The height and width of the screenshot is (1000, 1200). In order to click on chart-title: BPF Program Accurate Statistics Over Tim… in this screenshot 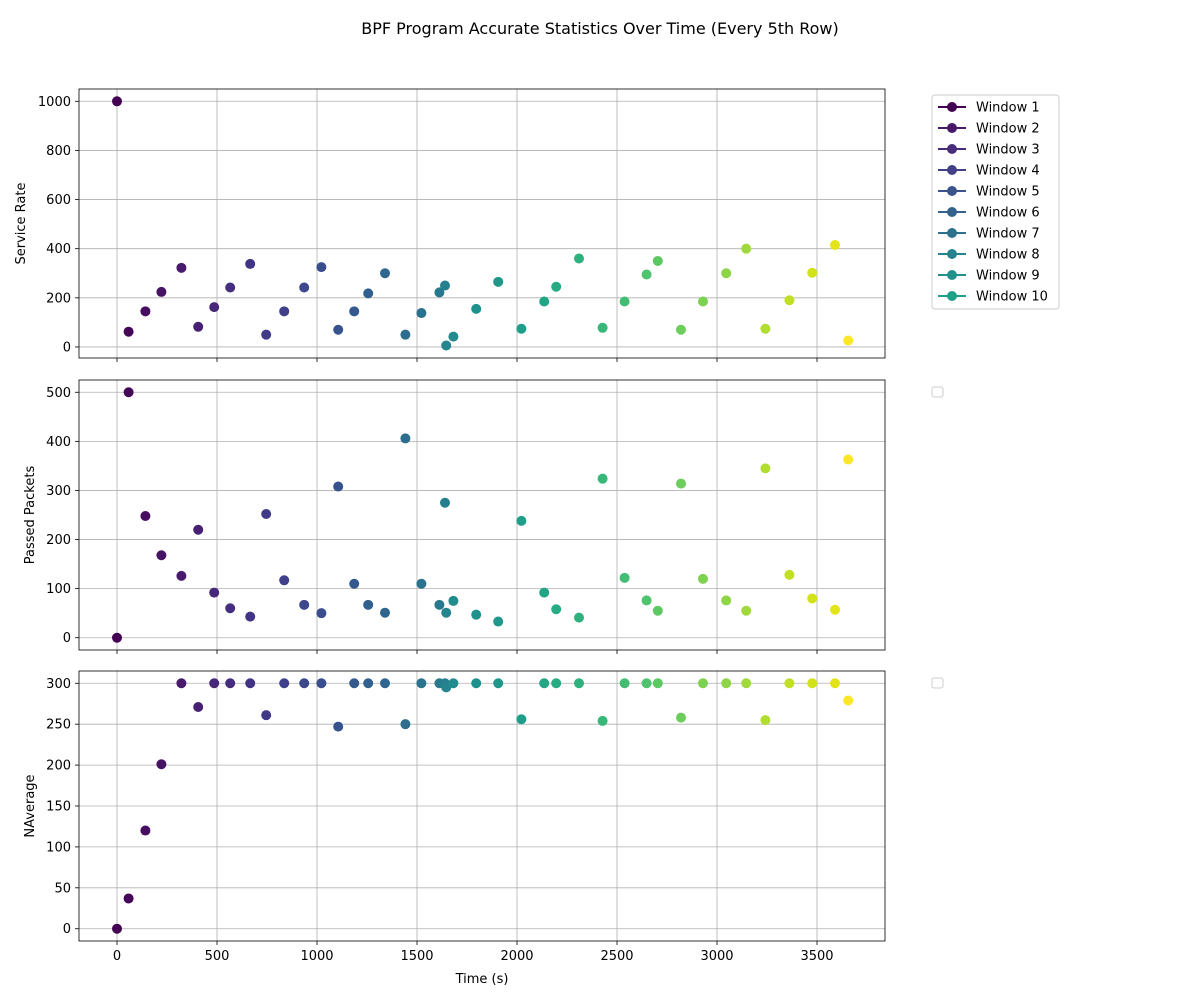, I will do `click(600, 28)`.